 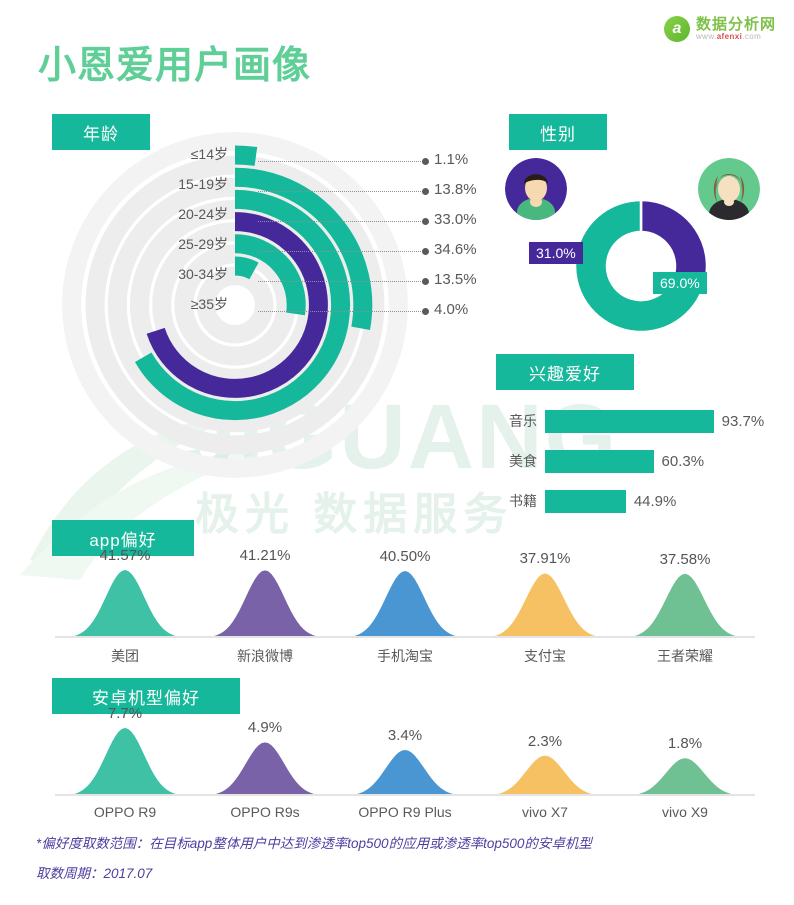 I want to click on age-category-label: 20-24岁, so click(x=203, y=214).